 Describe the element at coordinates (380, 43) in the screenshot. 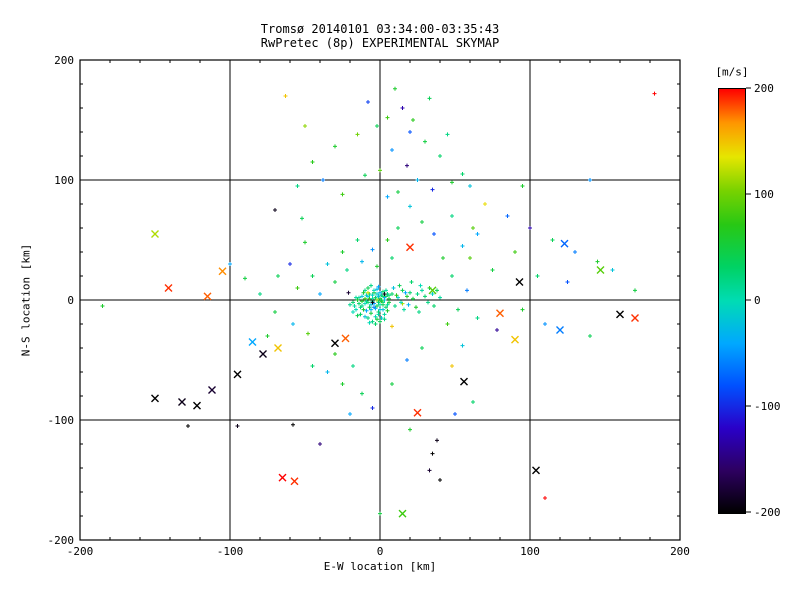

I see `figure-subtitle: RwPretec (8p) EXPERIMENTAL SKYMAP` at that location.